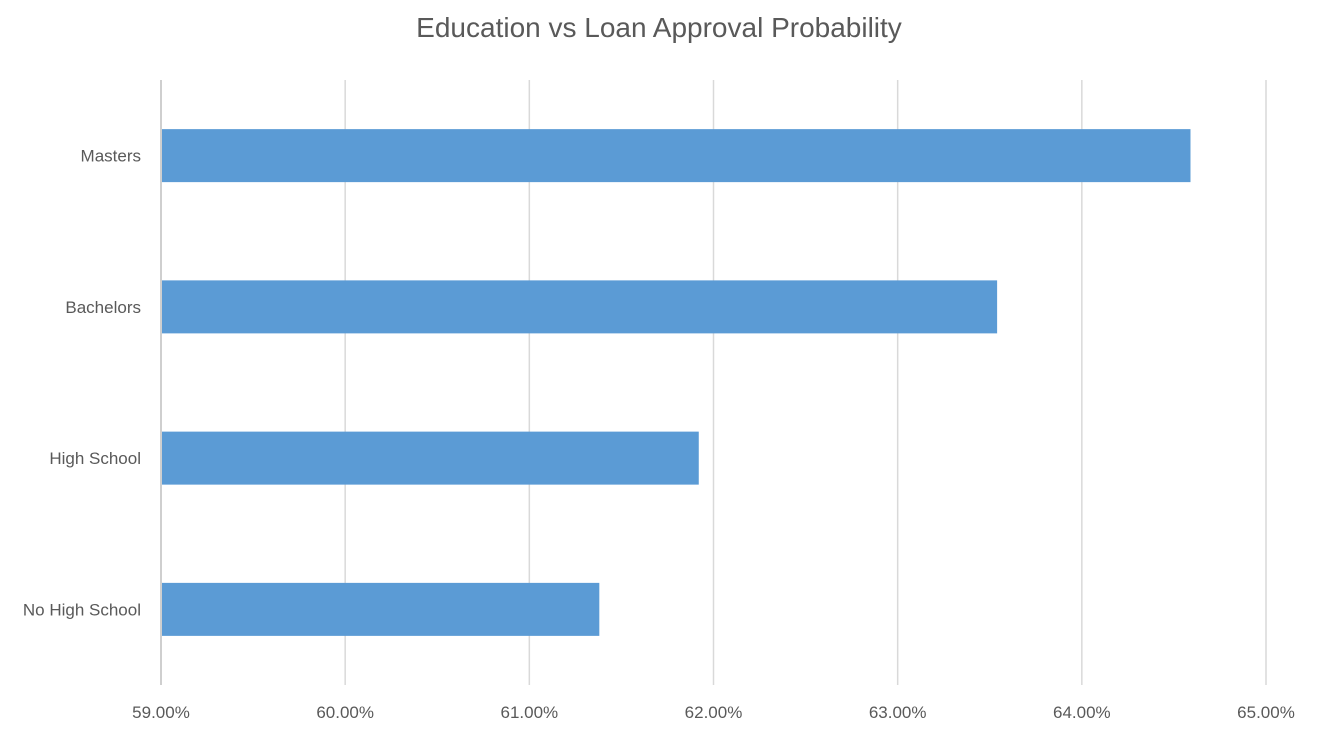 The height and width of the screenshot is (735, 1318). What do you see at coordinates (82, 609) in the screenshot?
I see `category-label: No High School` at bounding box center [82, 609].